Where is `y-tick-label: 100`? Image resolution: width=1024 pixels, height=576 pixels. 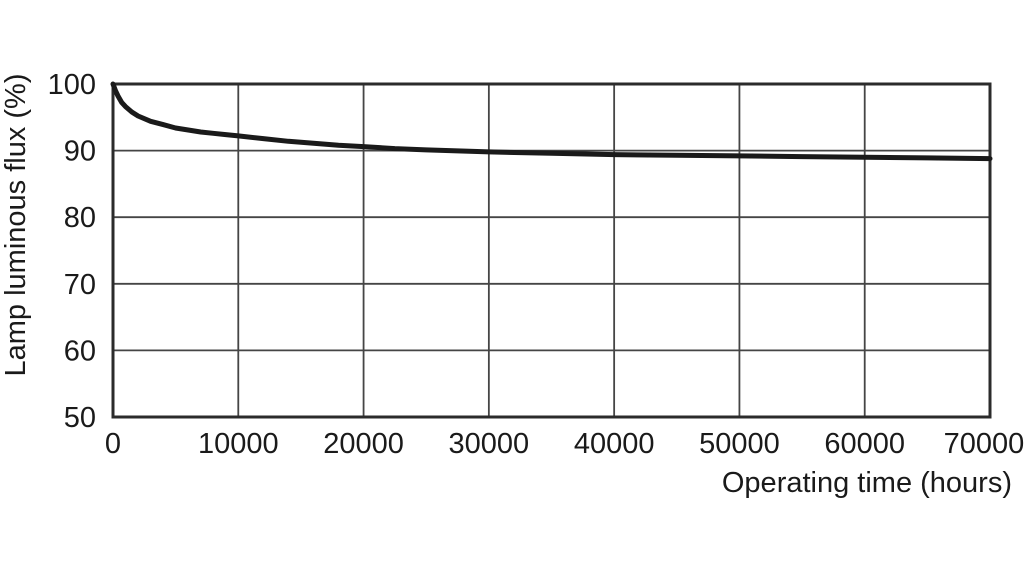 y-tick-label: 100 is located at coordinates (72, 85).